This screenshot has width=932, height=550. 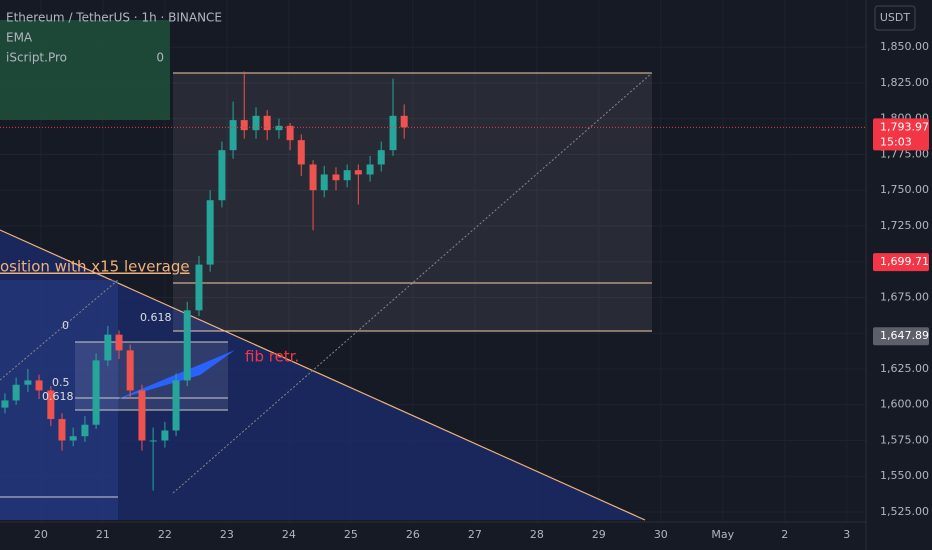 What do you see at coordinates (160, 58) in the screenshot?
I see `source-value: 0` at bounding box center [160, 58].